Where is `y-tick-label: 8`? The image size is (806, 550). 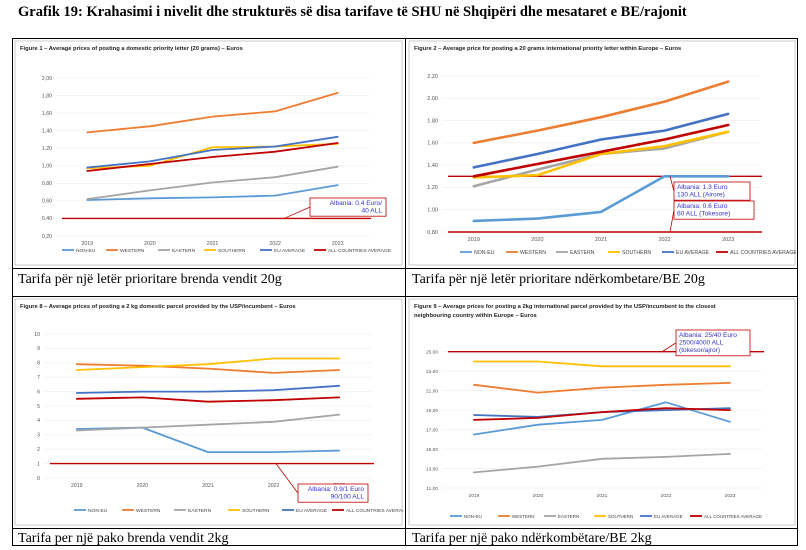 y-tick-label: 8 is located at coordinates (38, 364).